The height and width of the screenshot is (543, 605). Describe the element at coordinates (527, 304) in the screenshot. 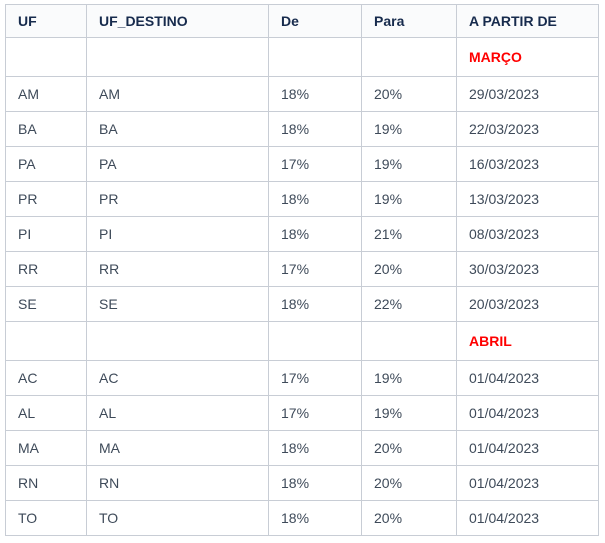

I see `cell-a-partir-de: 20/03/2023` at that location.